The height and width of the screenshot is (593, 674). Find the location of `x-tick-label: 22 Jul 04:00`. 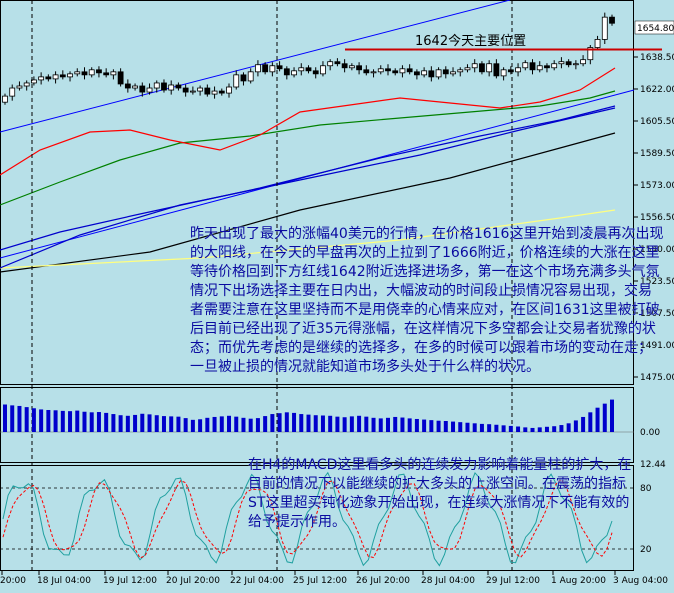

x-tick-label: 22 Jul 04:00 is located at coordinates (257, 581).